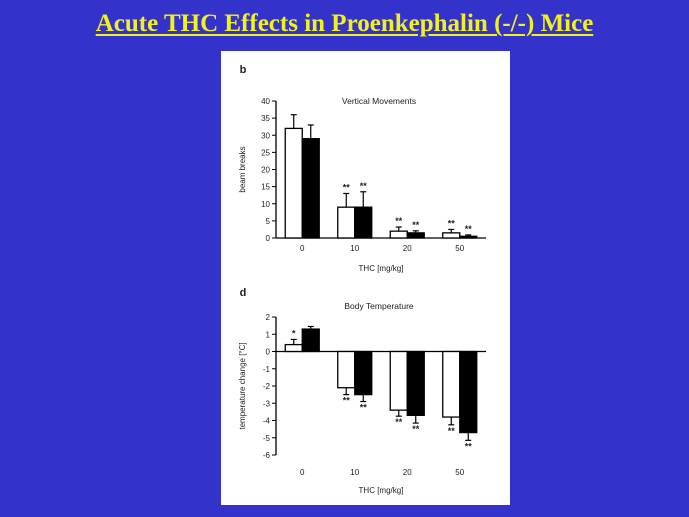 The width and height of the screenshot is (689, 517). Describe the element at coordinates (379, 306) in the screenshot. I see `chart-title: Body Temperature` at that location.